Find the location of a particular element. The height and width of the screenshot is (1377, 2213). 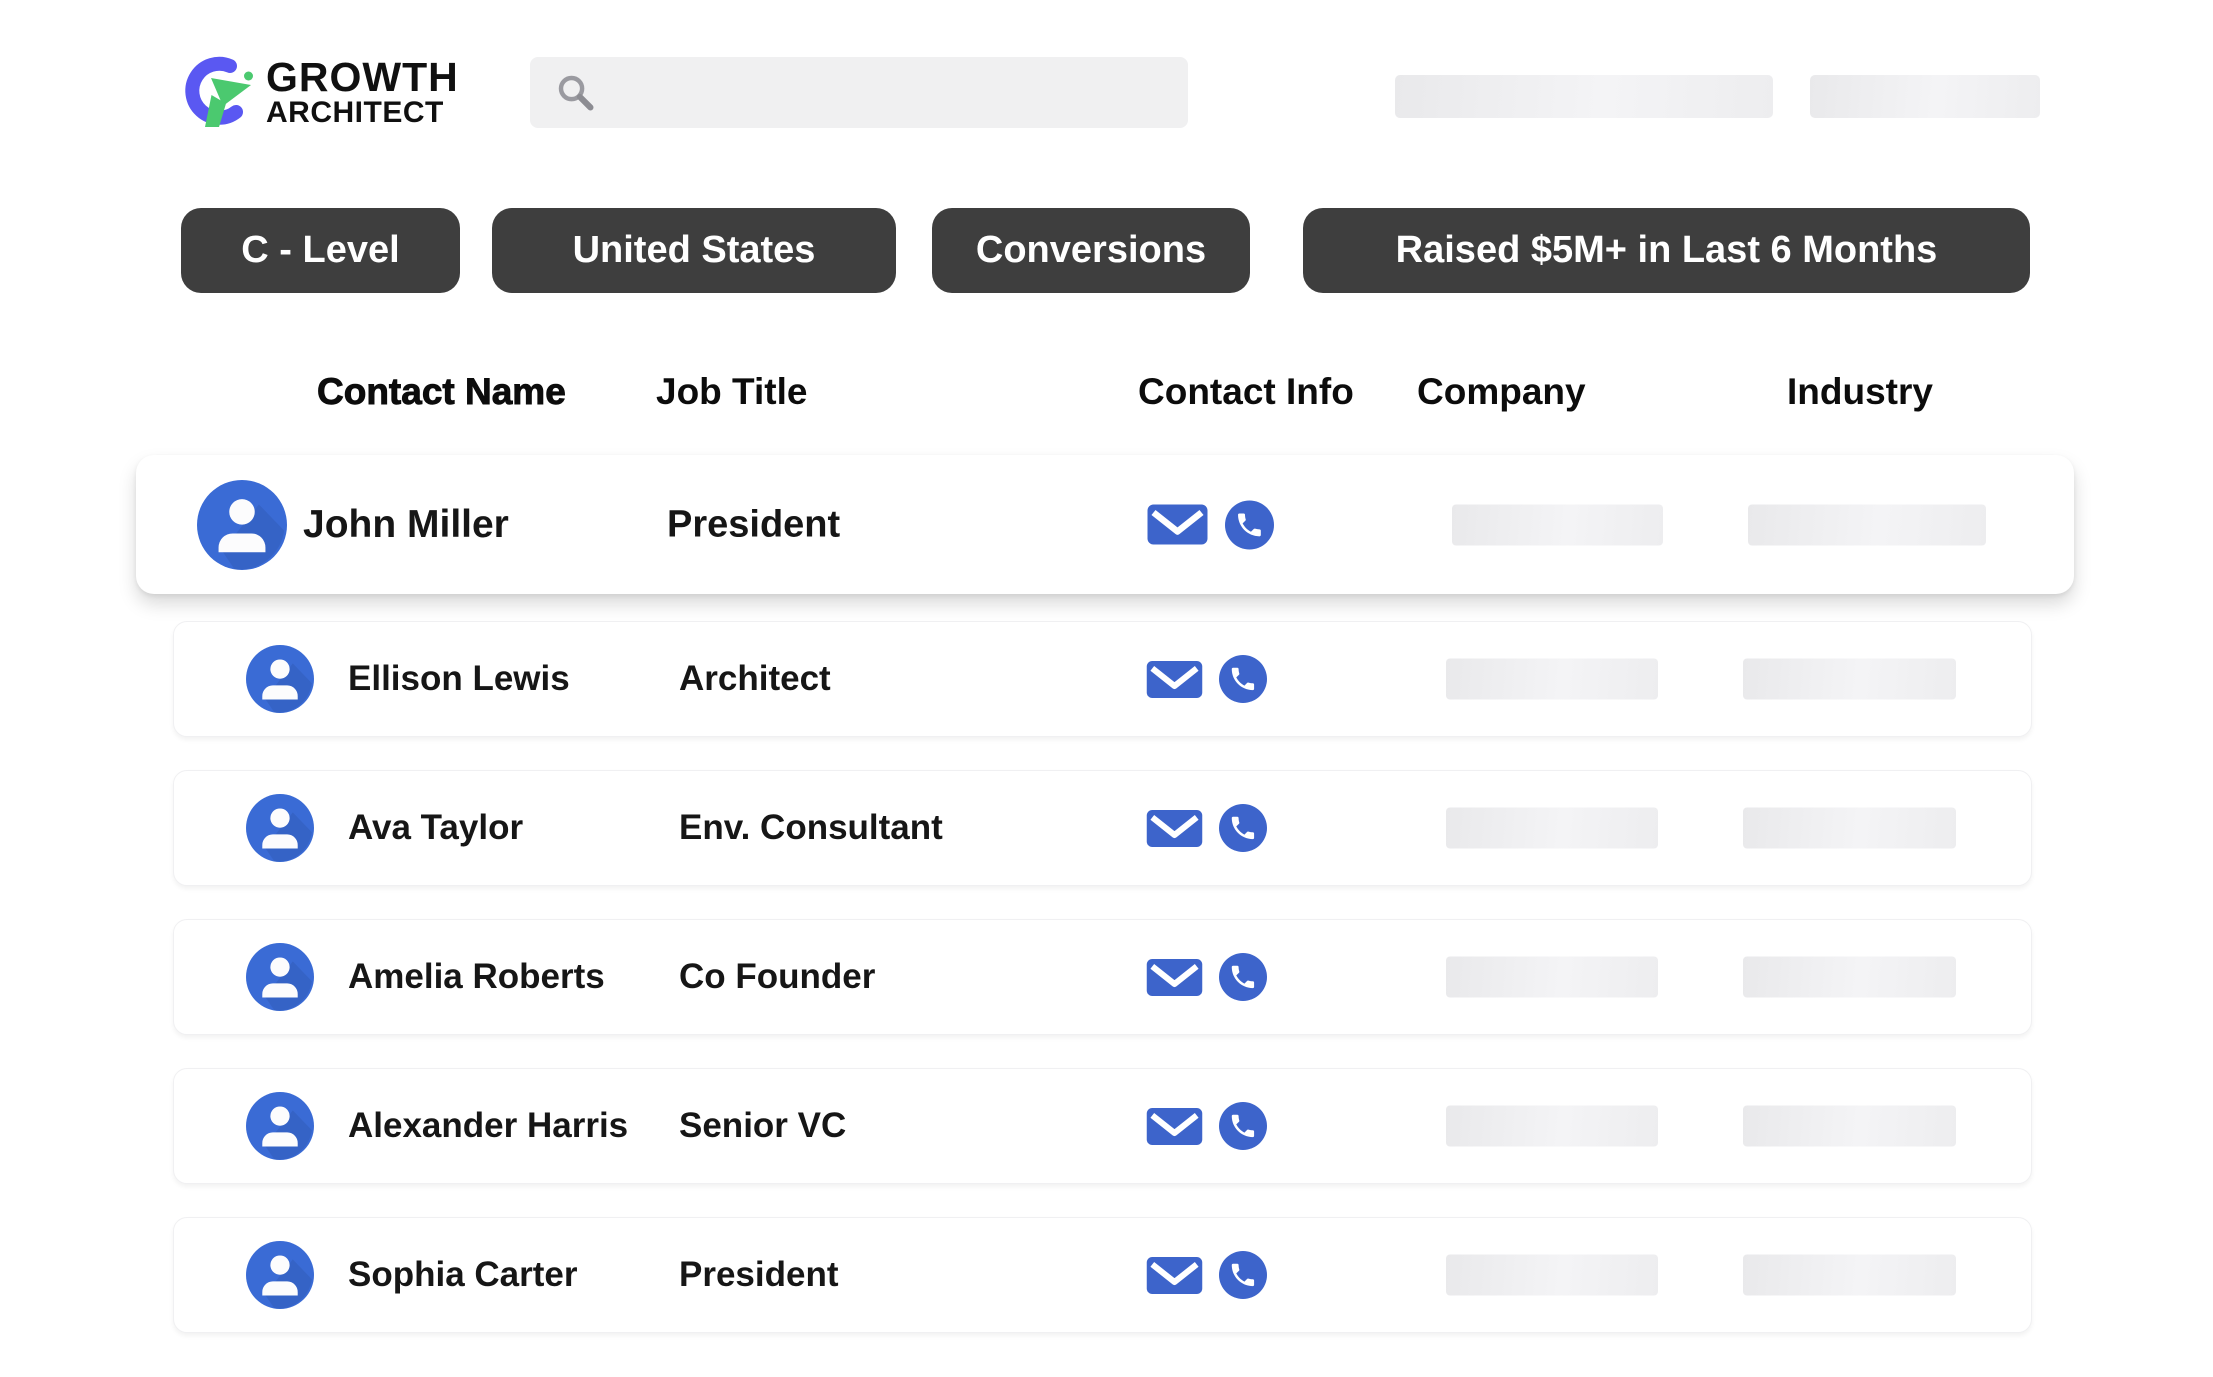

header-company: Company is located at coordinates (1501, 391).